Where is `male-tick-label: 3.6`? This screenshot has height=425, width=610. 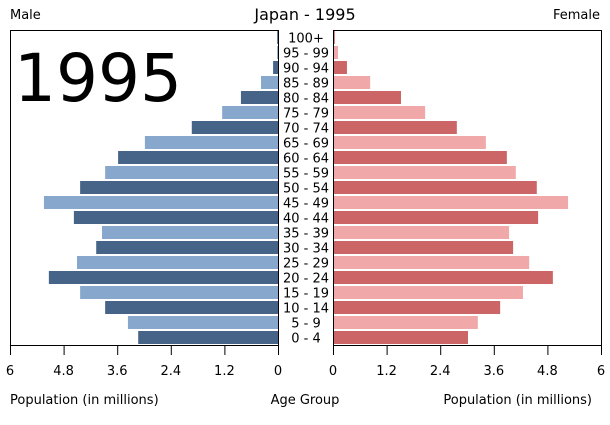
male-tick-label: 3.6 is located at coordinates (117, 371).